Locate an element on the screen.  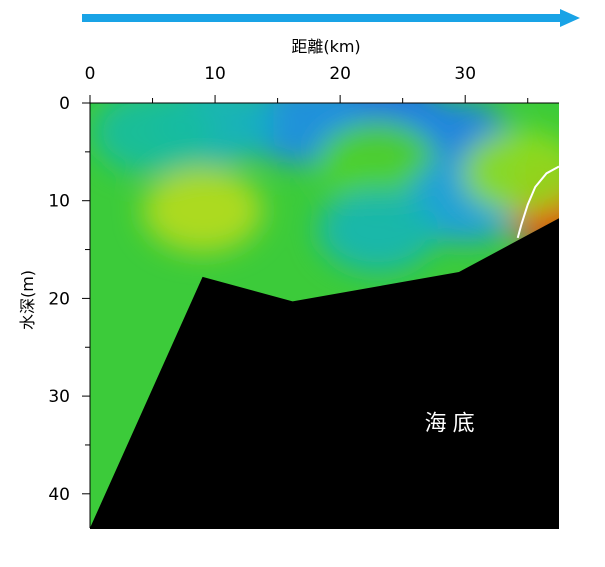
isoline-contour is located at coordinates (538, 202).